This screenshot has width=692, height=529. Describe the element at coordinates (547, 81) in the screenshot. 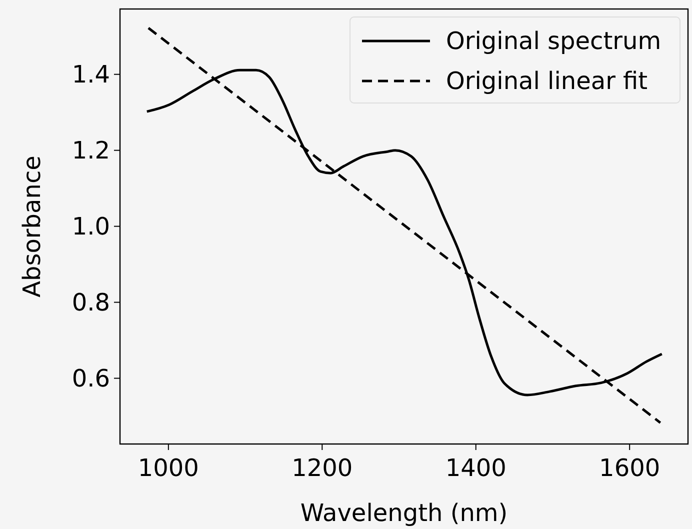

I see `legend-label: Original linear fit` at that location.